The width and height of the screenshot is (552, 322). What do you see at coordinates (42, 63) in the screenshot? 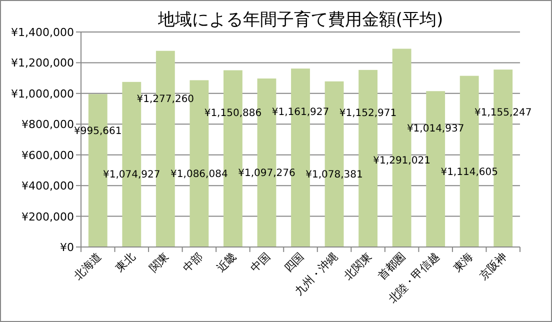
I see `y-tick-label: ¥1,200,000` at bounding box center [42, 63].